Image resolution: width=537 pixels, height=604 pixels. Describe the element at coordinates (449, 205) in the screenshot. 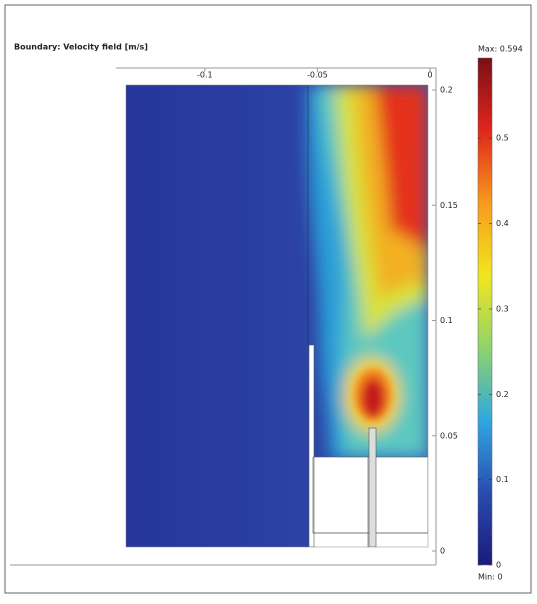

I see `y-tick-label: 0.15` at that location.